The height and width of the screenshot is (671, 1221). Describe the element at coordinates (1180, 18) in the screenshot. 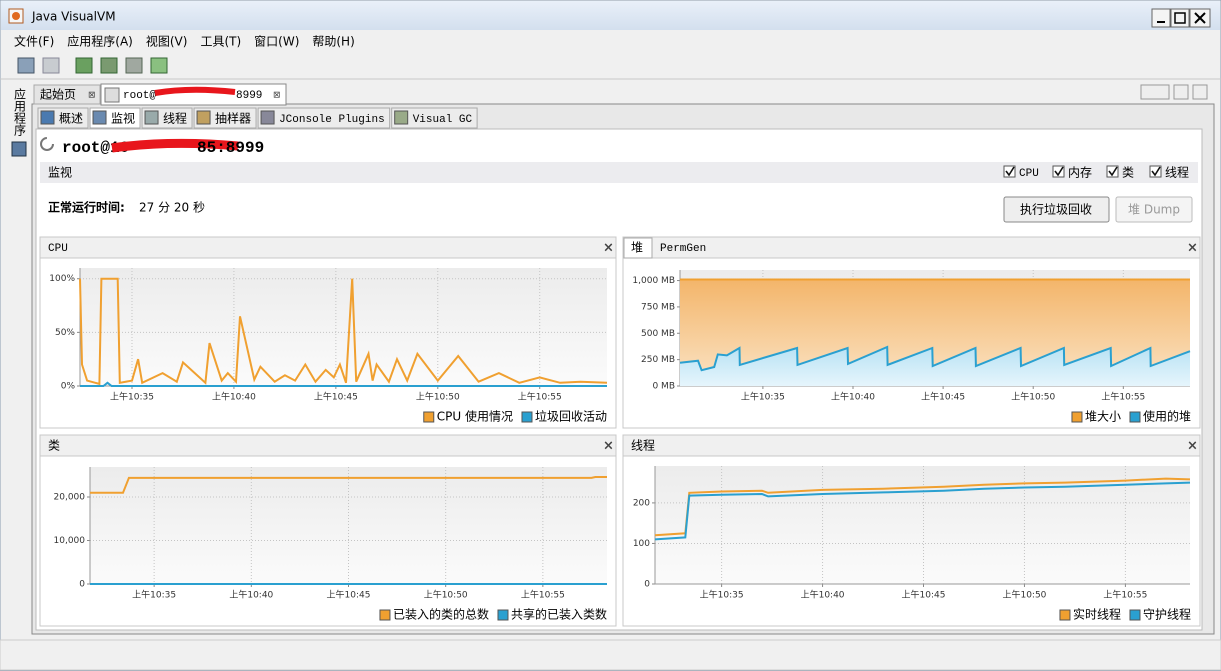

I see `maximize-button` at that location.